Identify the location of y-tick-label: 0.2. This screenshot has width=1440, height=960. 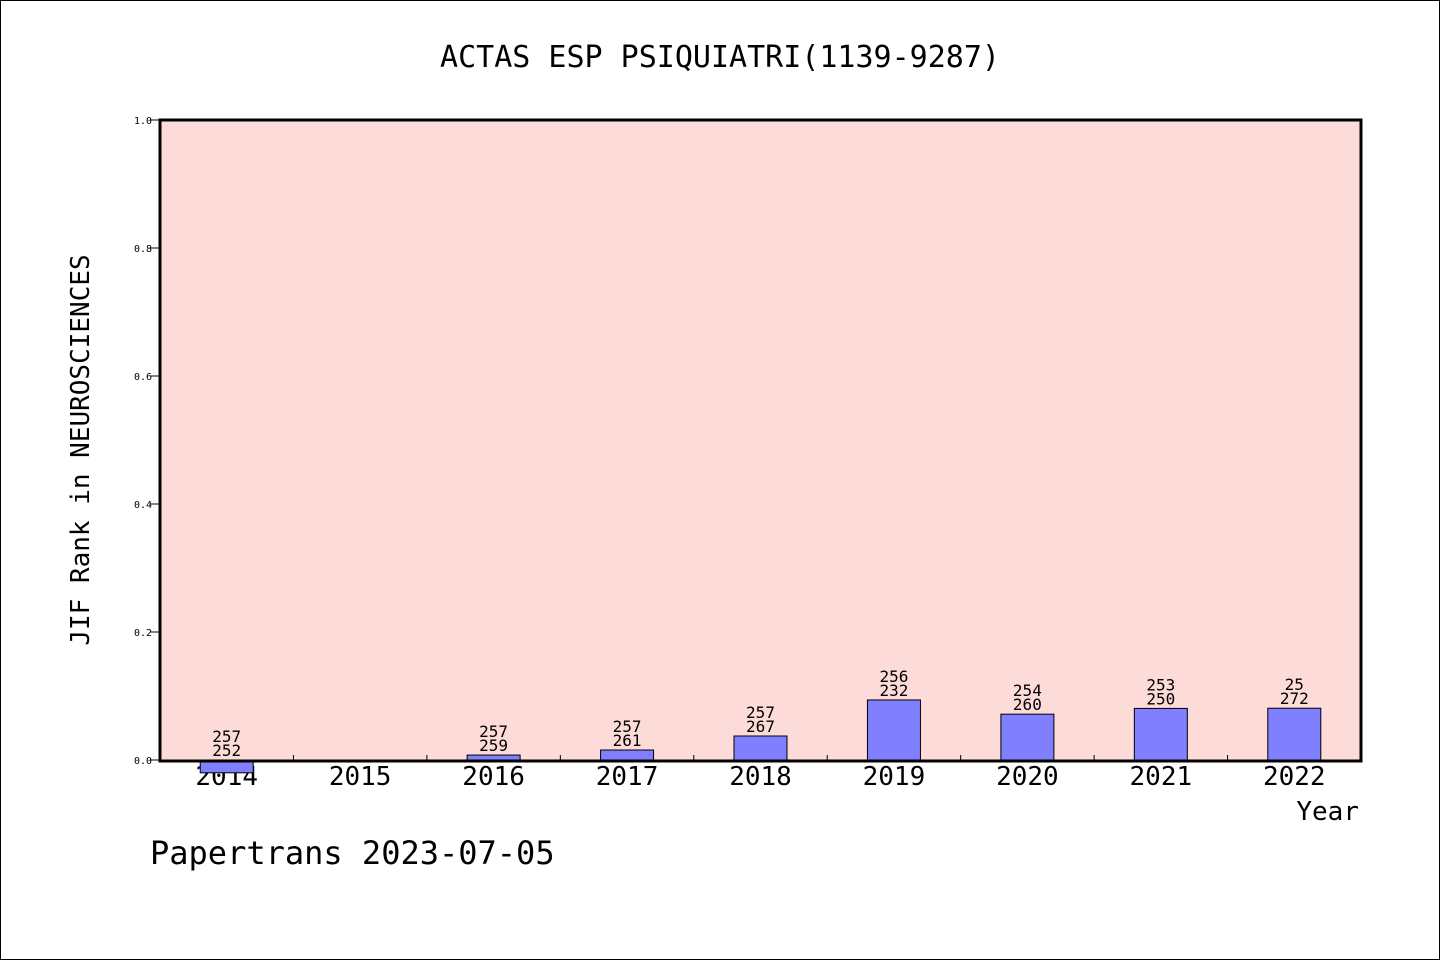
(143, 633).